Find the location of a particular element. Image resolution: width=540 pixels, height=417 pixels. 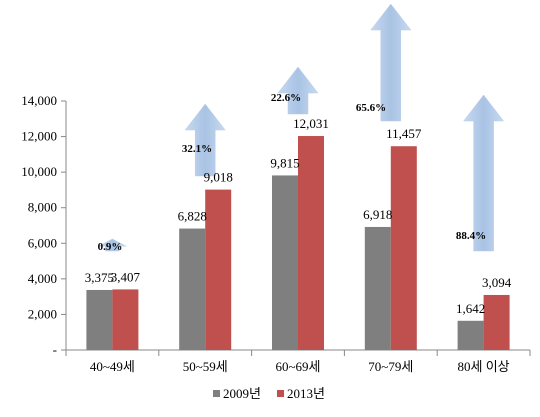

legend-swatch-2009 is located at coordinates (216, 393).